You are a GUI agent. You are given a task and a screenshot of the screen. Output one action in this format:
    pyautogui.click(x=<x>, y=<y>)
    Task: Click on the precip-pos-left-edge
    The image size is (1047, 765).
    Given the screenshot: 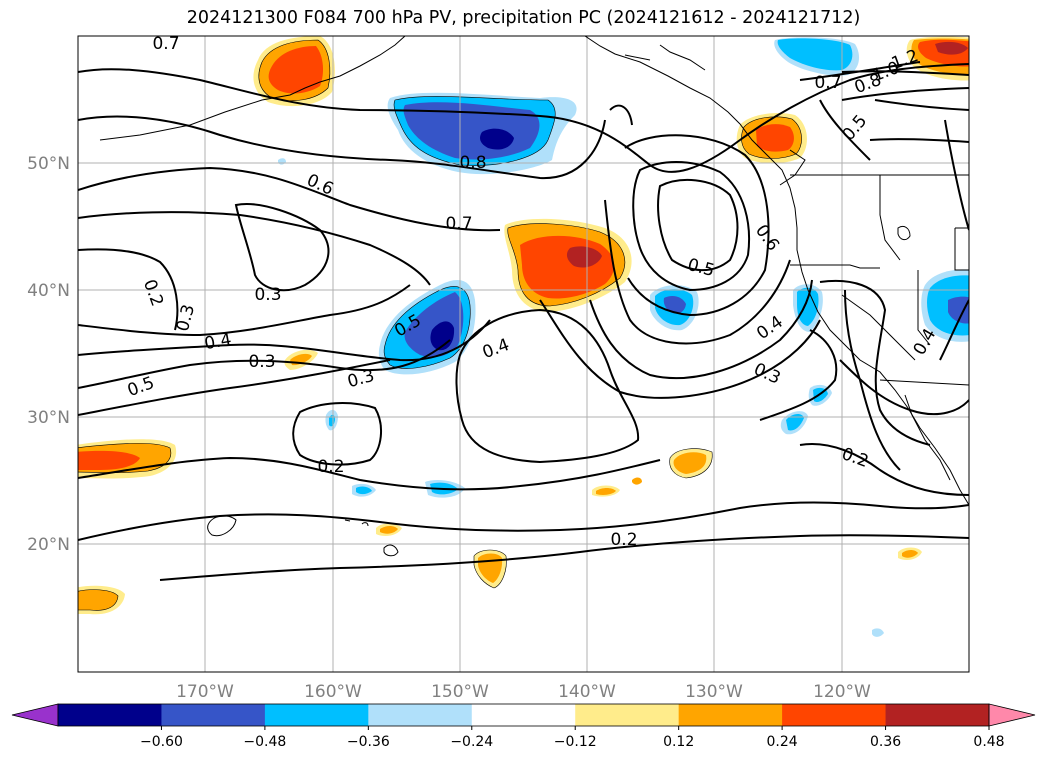 What is the action you would take?
    pyautogui.click(x=127, y=527)
    